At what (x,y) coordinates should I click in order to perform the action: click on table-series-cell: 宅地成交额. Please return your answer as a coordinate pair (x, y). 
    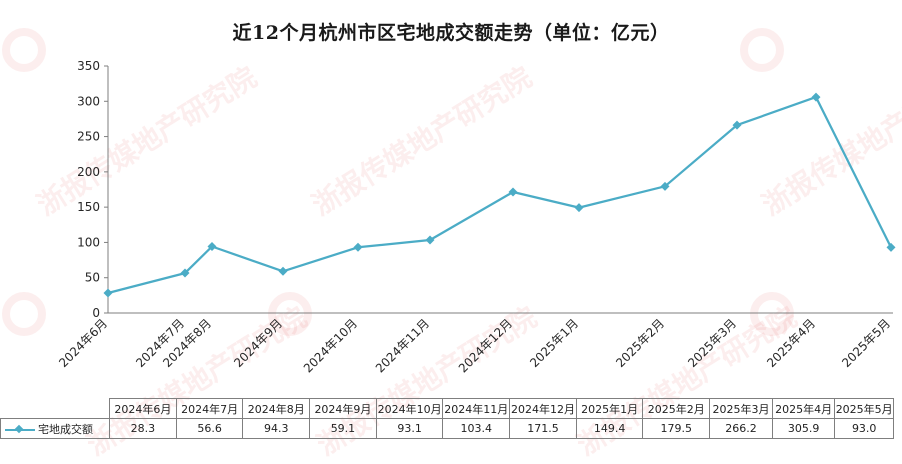
    Looking at the image, I should click on (55, 428).